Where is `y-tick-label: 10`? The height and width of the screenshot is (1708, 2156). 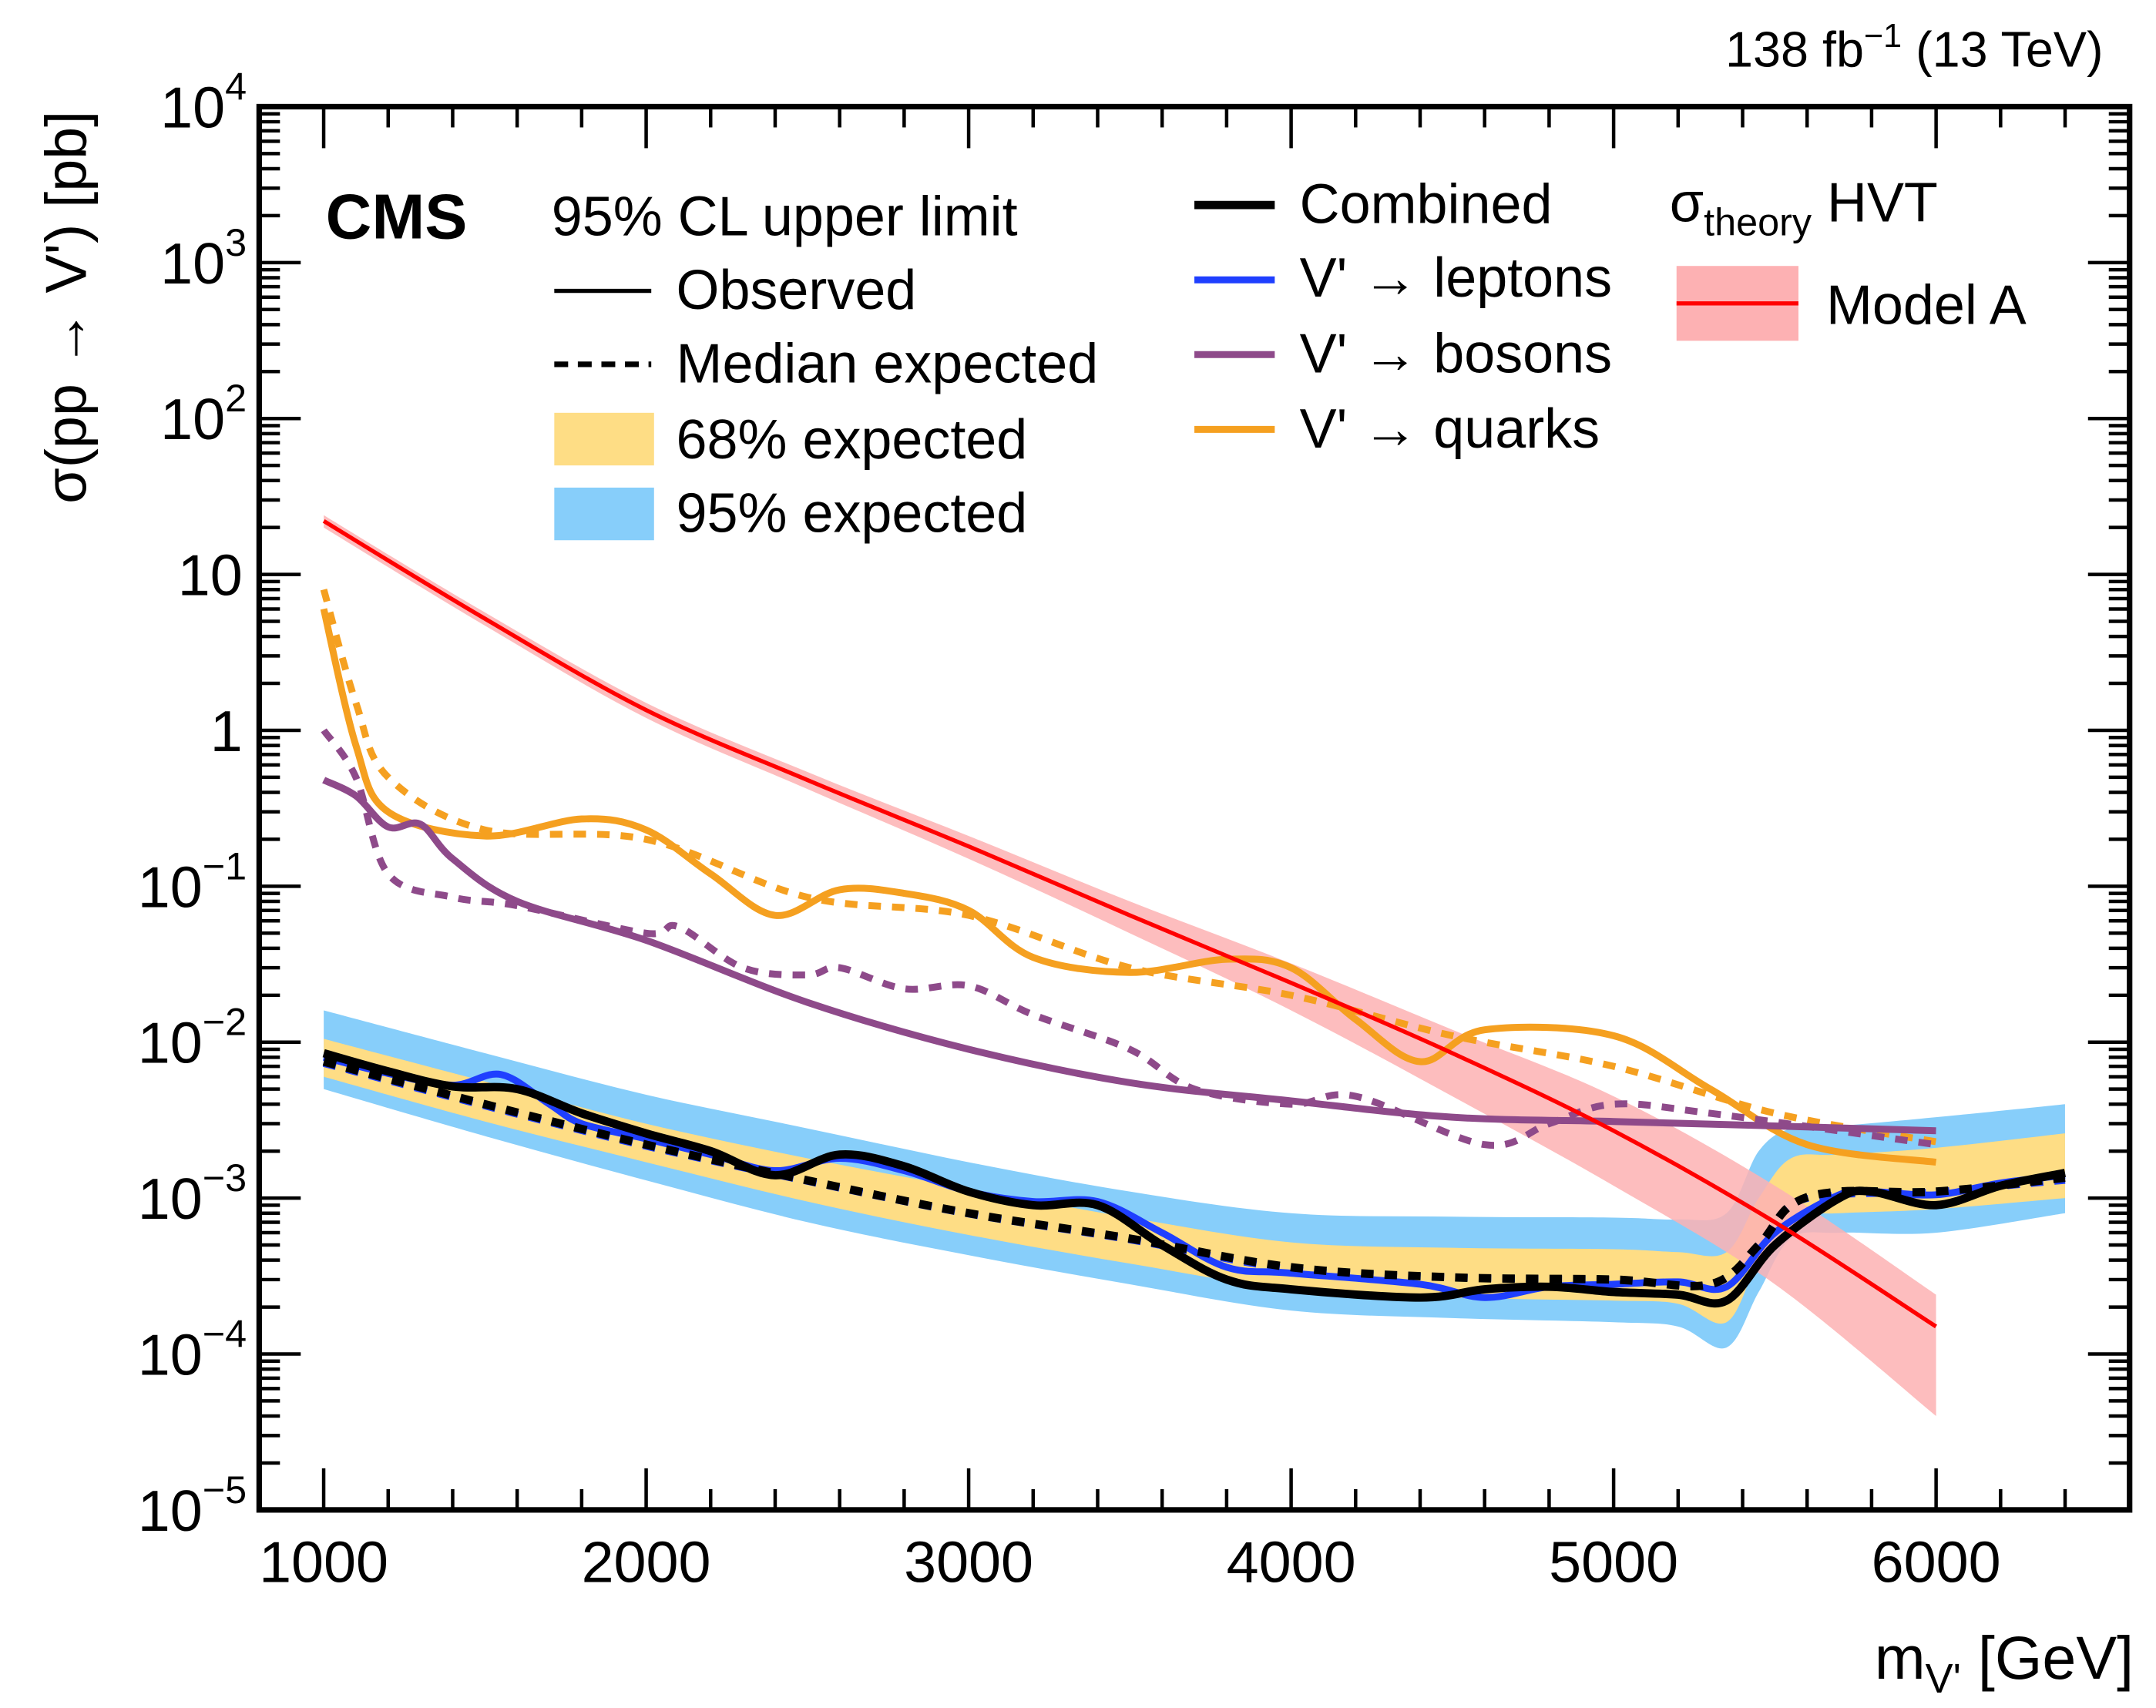 y-tick-label: 10 is located at coordinates (210, 576).